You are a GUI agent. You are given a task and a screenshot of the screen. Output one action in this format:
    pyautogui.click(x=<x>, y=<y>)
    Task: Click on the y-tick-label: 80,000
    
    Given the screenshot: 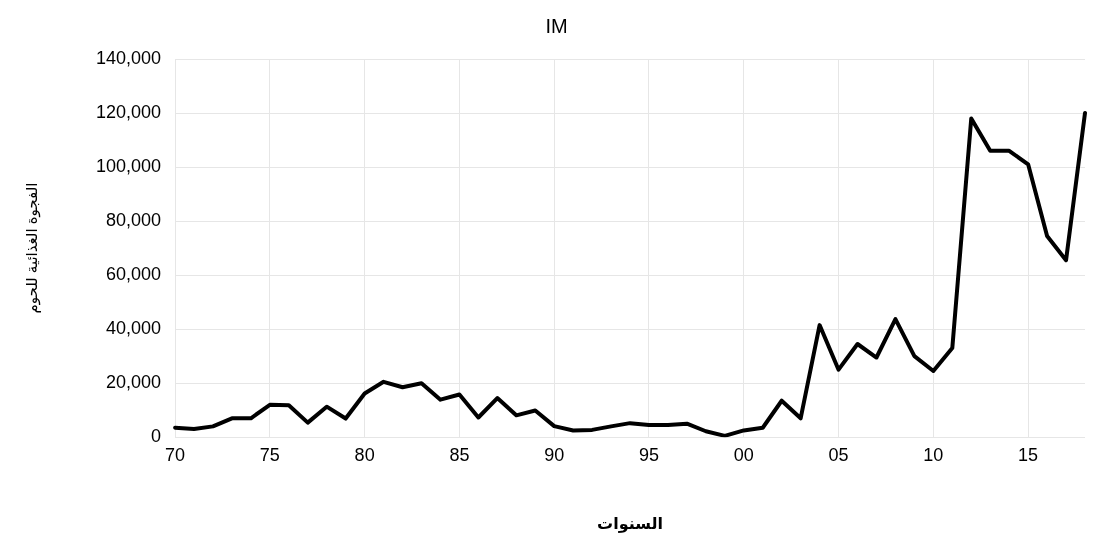 What is the action you would take?
    pyautogui.click(x=134, y=220)
    